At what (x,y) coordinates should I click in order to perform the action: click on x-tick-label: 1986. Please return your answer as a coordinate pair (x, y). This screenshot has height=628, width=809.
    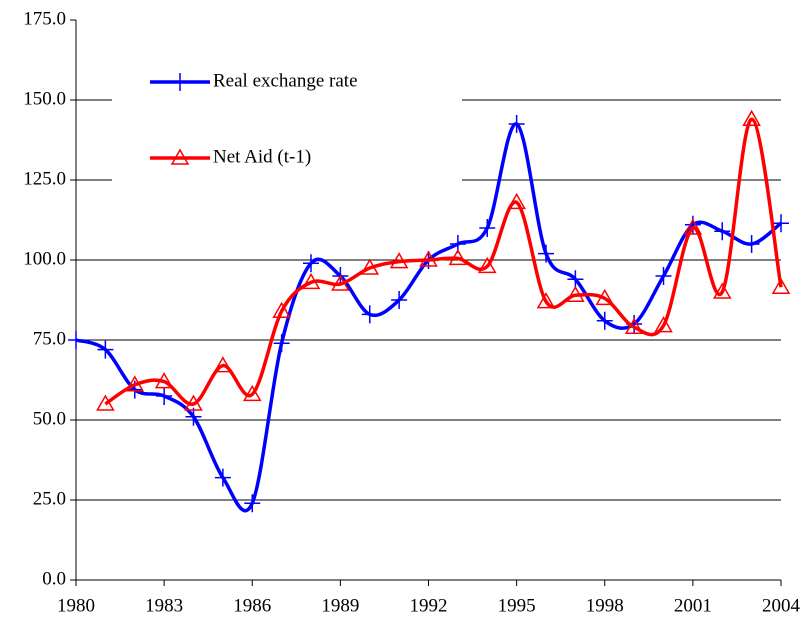
    Looking at the image, I should click on (252, 605).